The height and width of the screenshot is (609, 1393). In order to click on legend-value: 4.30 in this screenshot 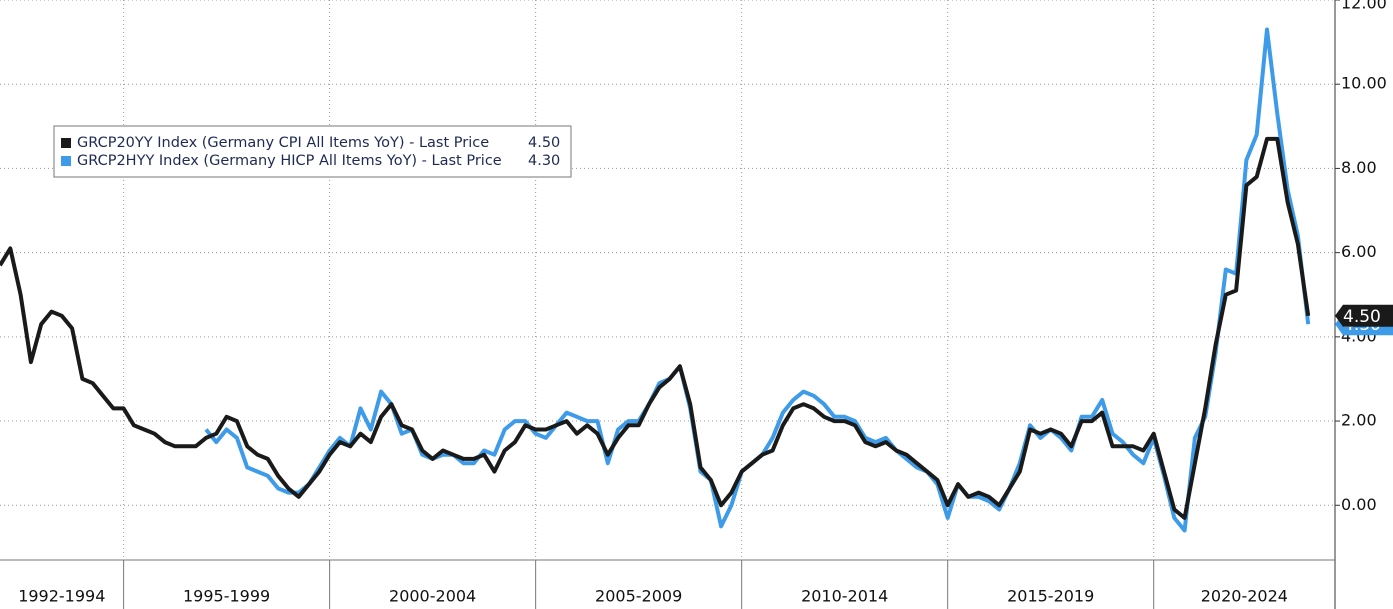, I will do `click(544, 161)`.